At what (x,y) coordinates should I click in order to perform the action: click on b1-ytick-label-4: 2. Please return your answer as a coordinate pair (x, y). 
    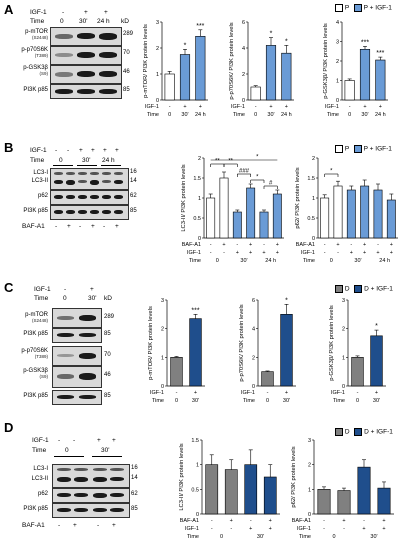
    Looking at the image, I should click on (199, 159).